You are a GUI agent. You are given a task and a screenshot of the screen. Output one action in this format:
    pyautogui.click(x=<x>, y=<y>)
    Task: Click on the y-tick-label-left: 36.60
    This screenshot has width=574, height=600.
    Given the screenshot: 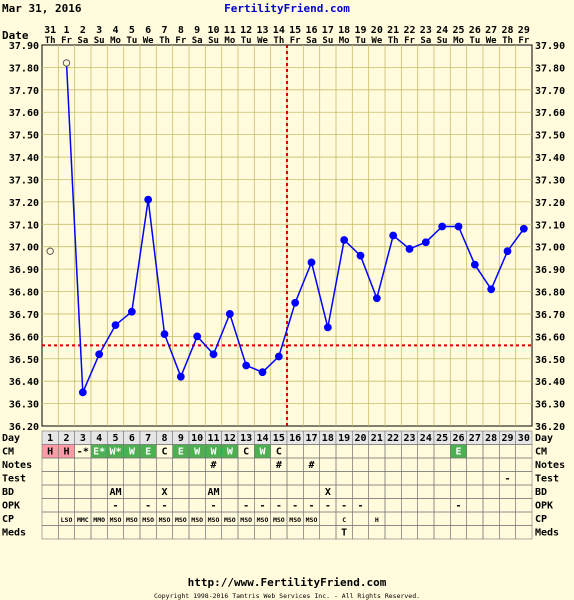 What is the action you would take?
    pyautogui.click(x=24, y=337)
    